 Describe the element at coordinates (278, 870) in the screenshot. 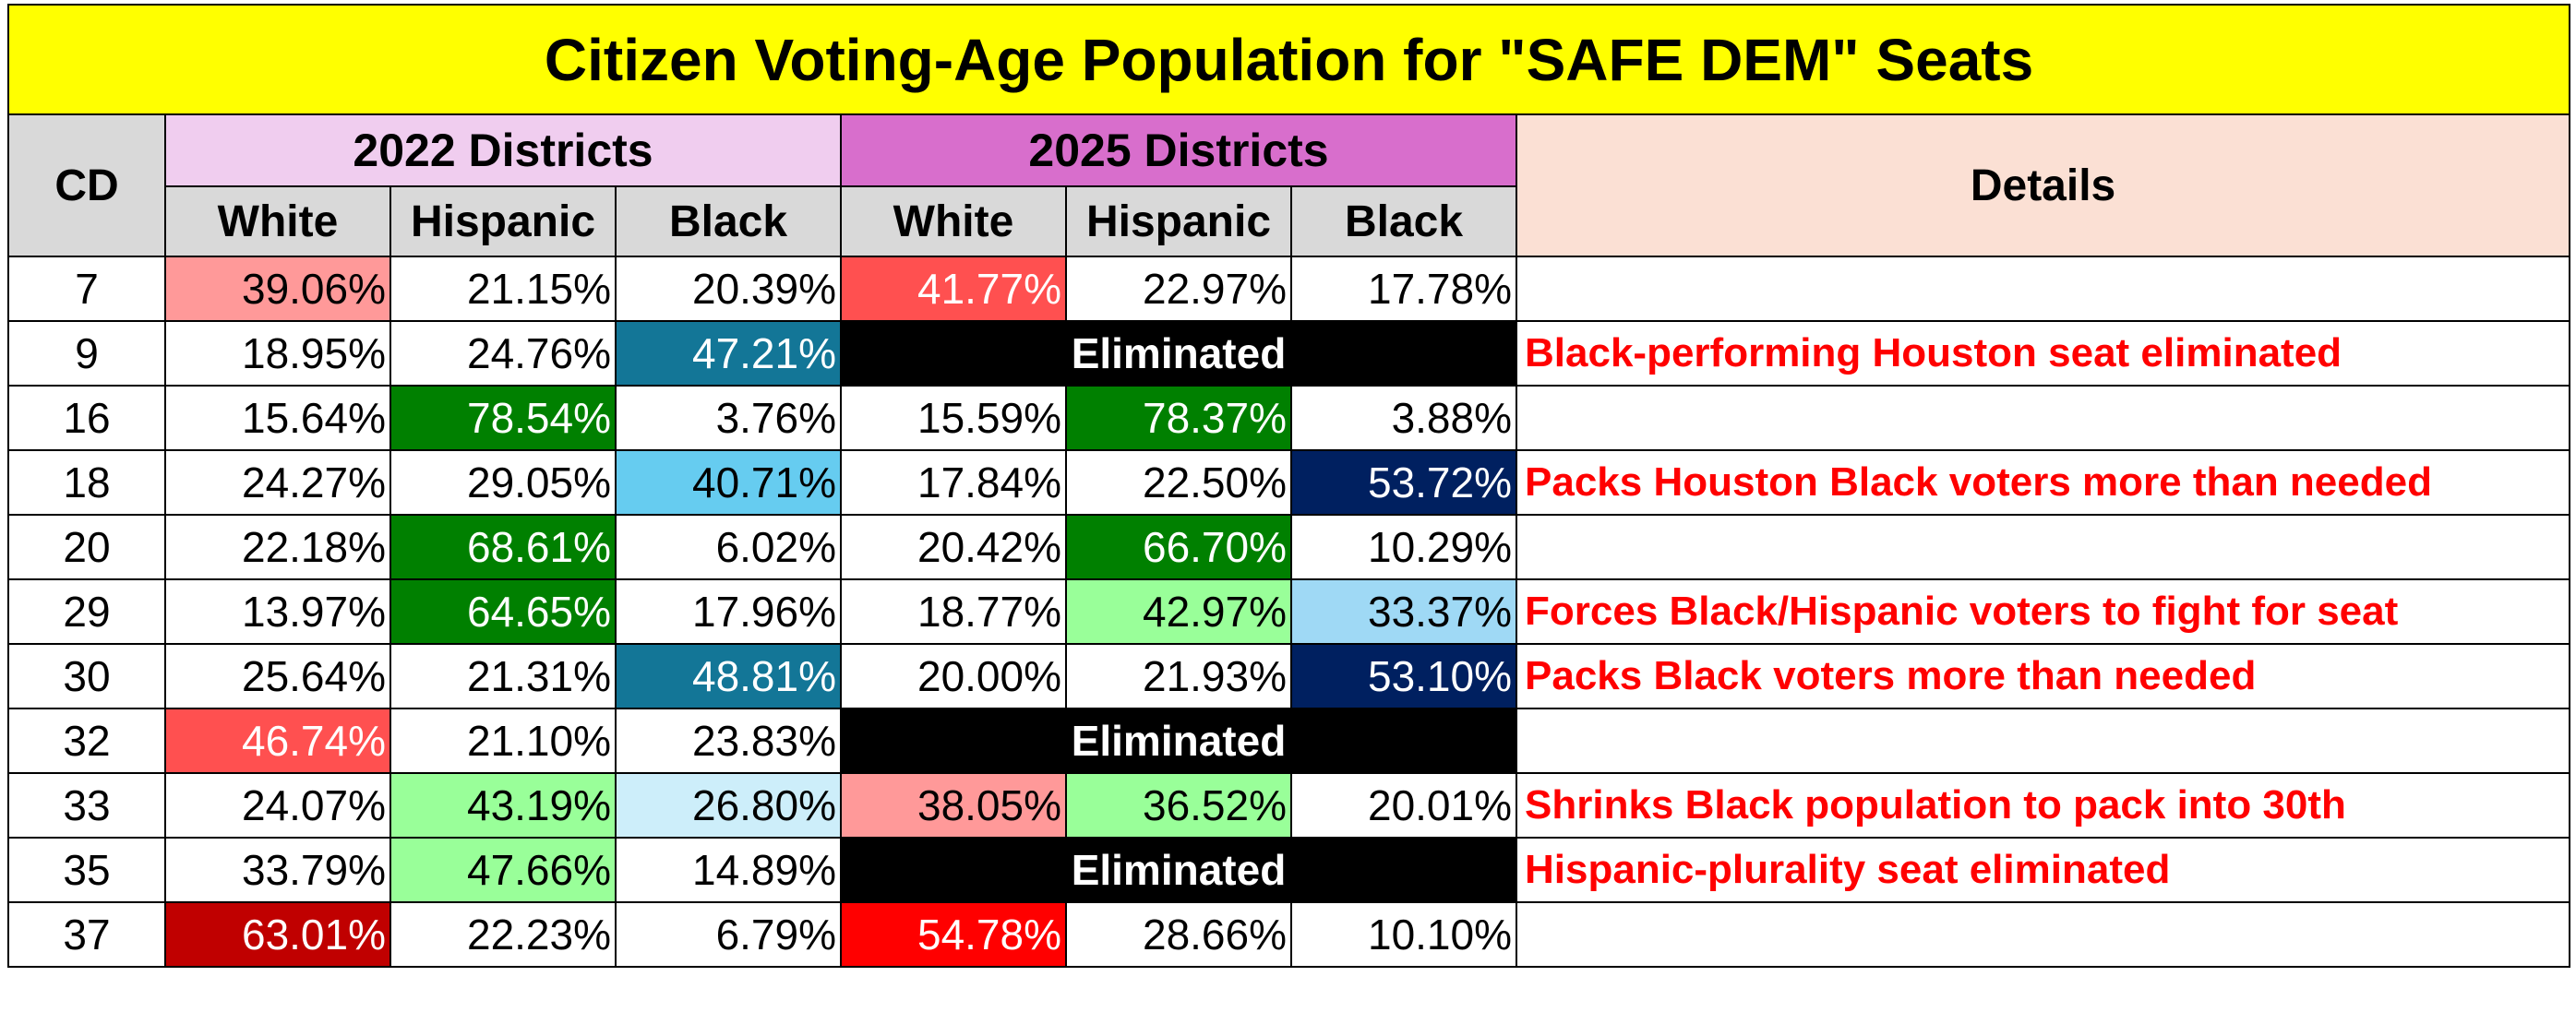

I see `white-2022-cell: 33.79%` at that location.